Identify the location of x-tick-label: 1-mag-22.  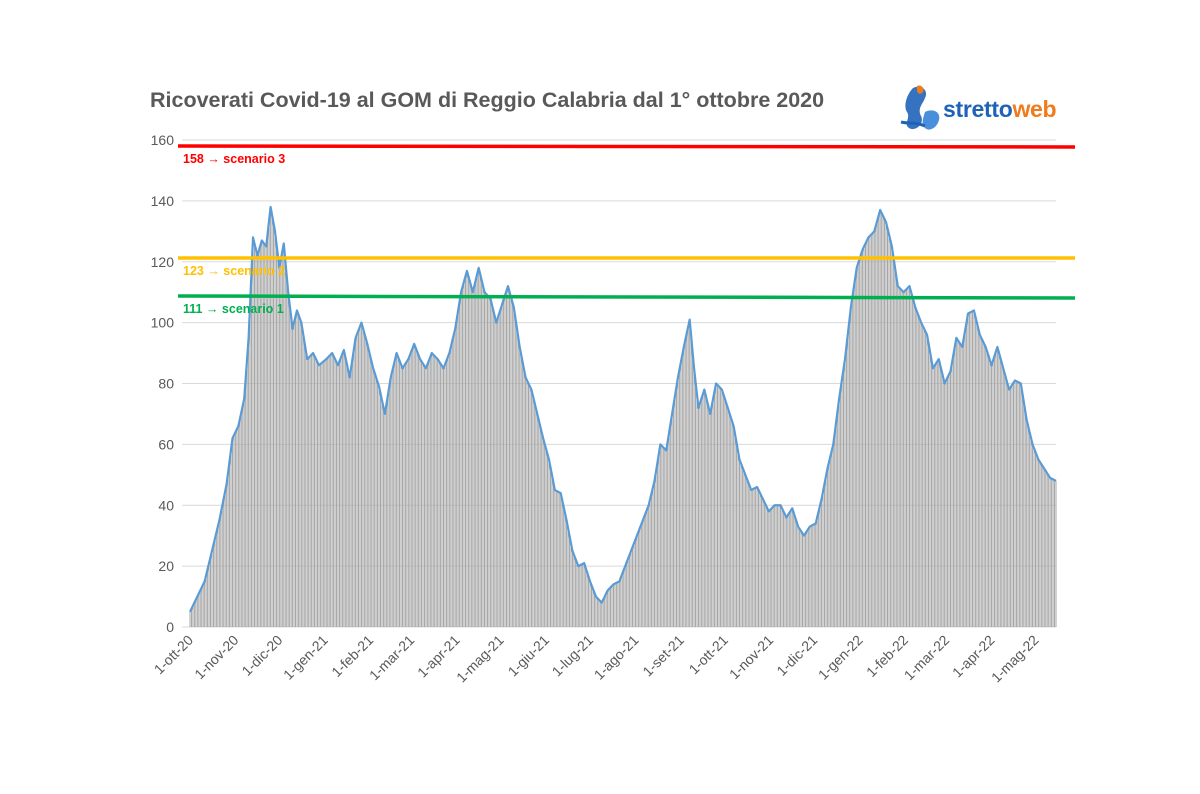
(1015, 659).